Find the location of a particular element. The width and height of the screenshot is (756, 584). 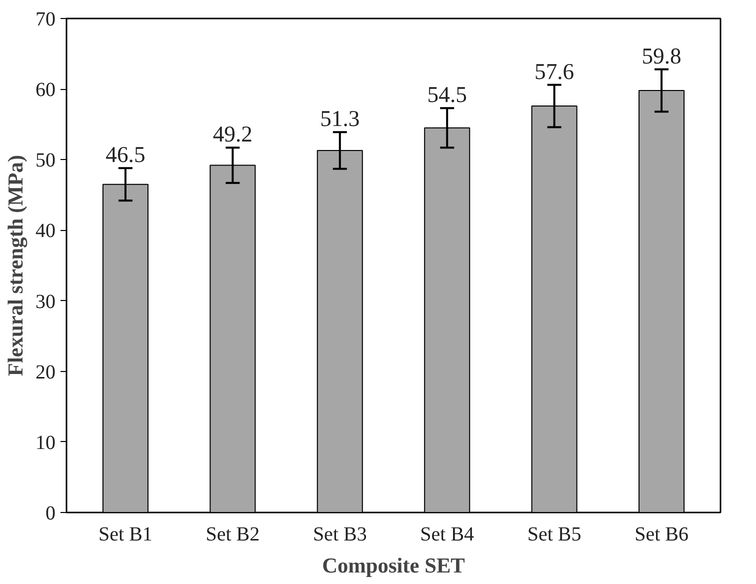

x-axis-title: Composite SET is located at coordinates (393, 566).